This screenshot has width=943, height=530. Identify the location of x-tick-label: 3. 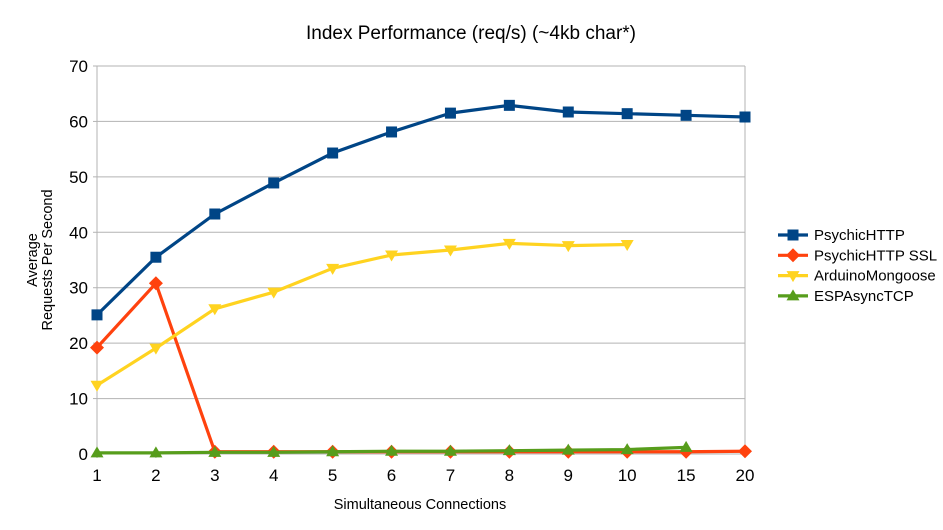
(214, 475).